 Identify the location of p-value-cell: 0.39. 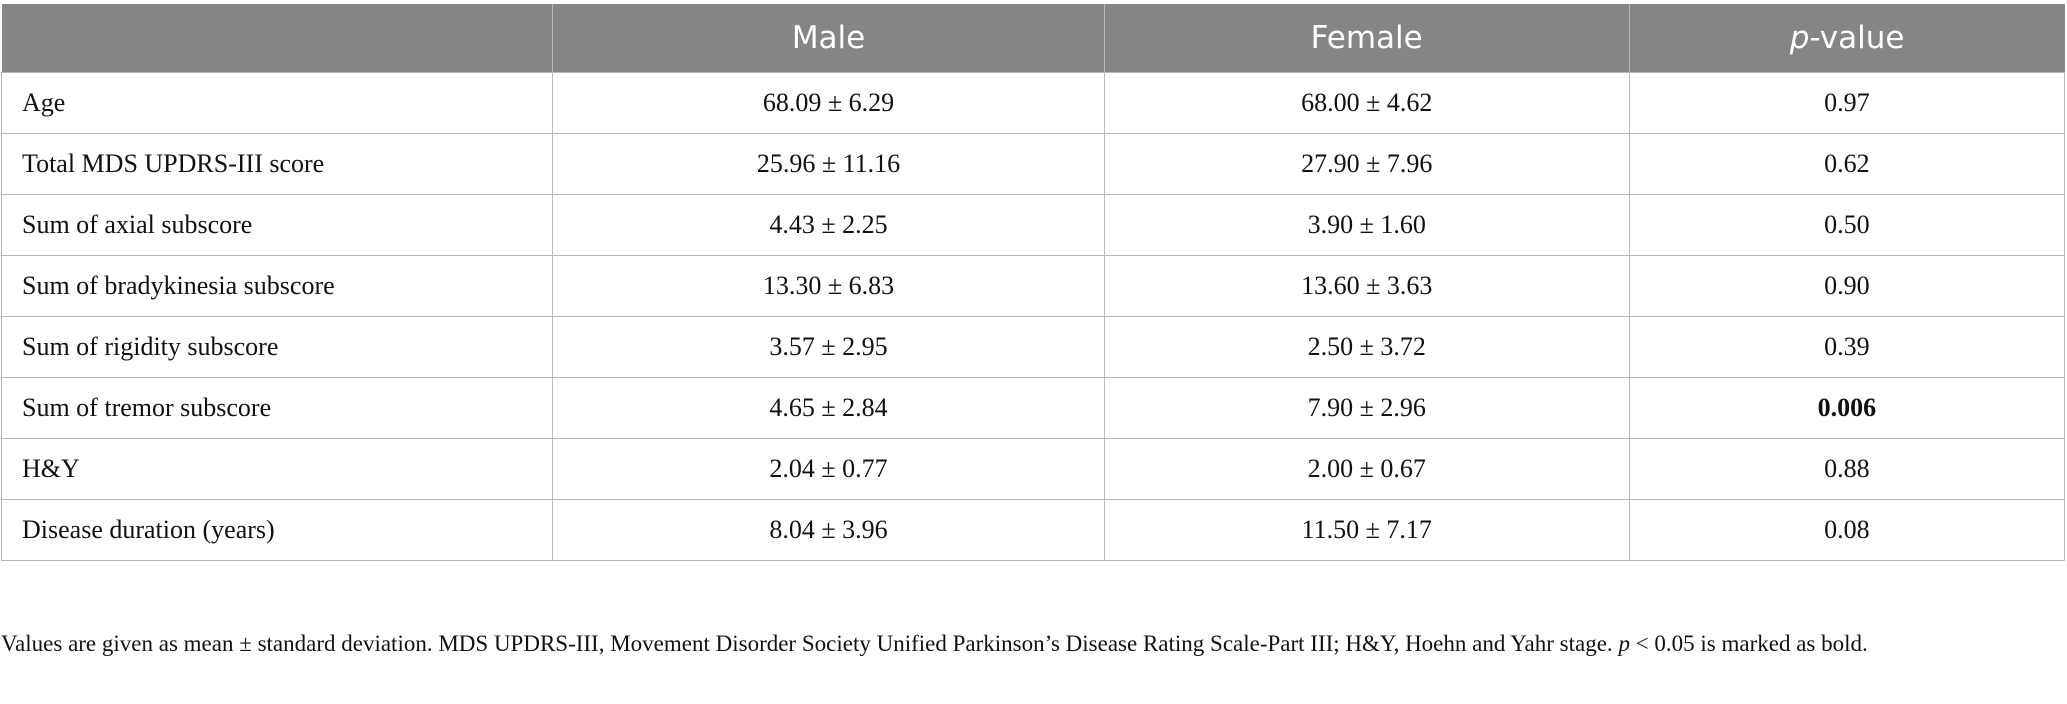
(1847, 347).